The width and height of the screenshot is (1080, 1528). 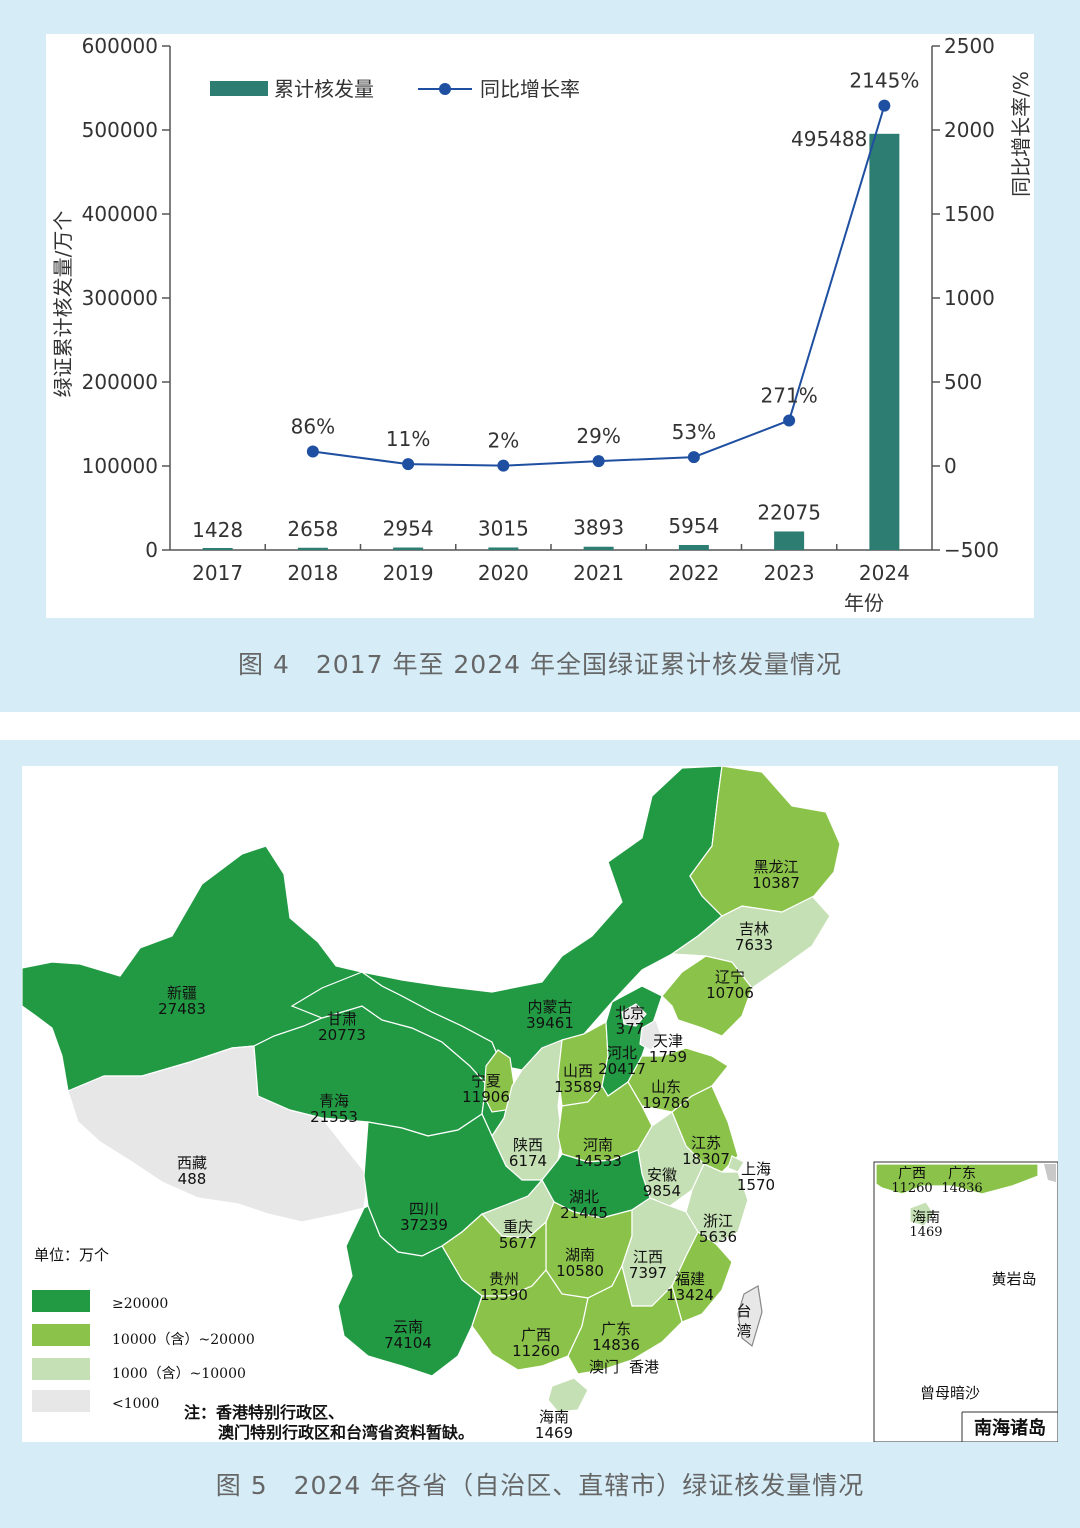 I want to click on province-name: 湖南, so click(x=580, y=1255).